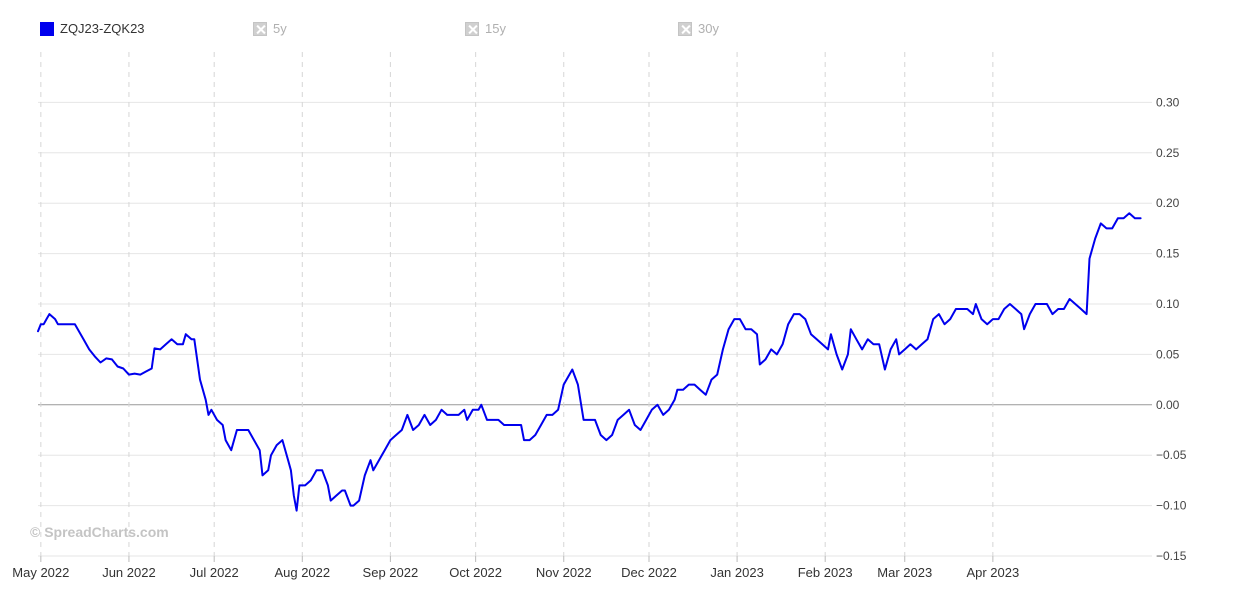 Image resolution: width=1234 pixels, height=592 pixels. What do you see at coordinates (1168, 102) in the screenshot?
I see `y-tick-label: 0.30` at bounding box center [1168, 102].